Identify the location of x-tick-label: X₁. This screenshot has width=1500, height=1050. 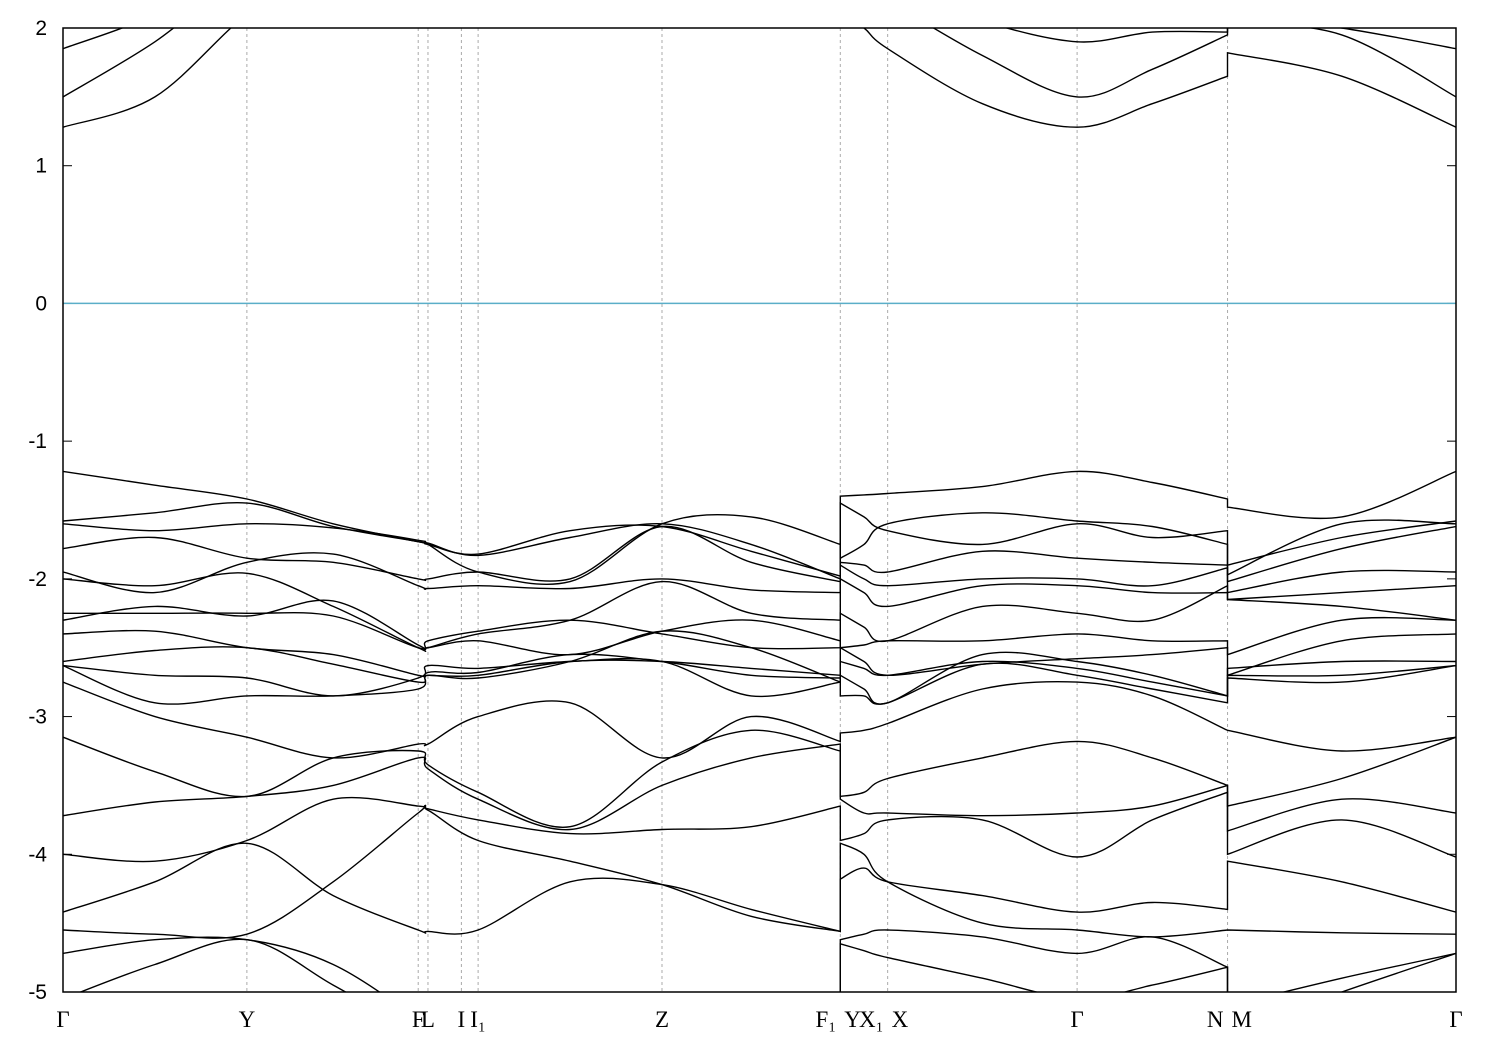
(871, 1019).